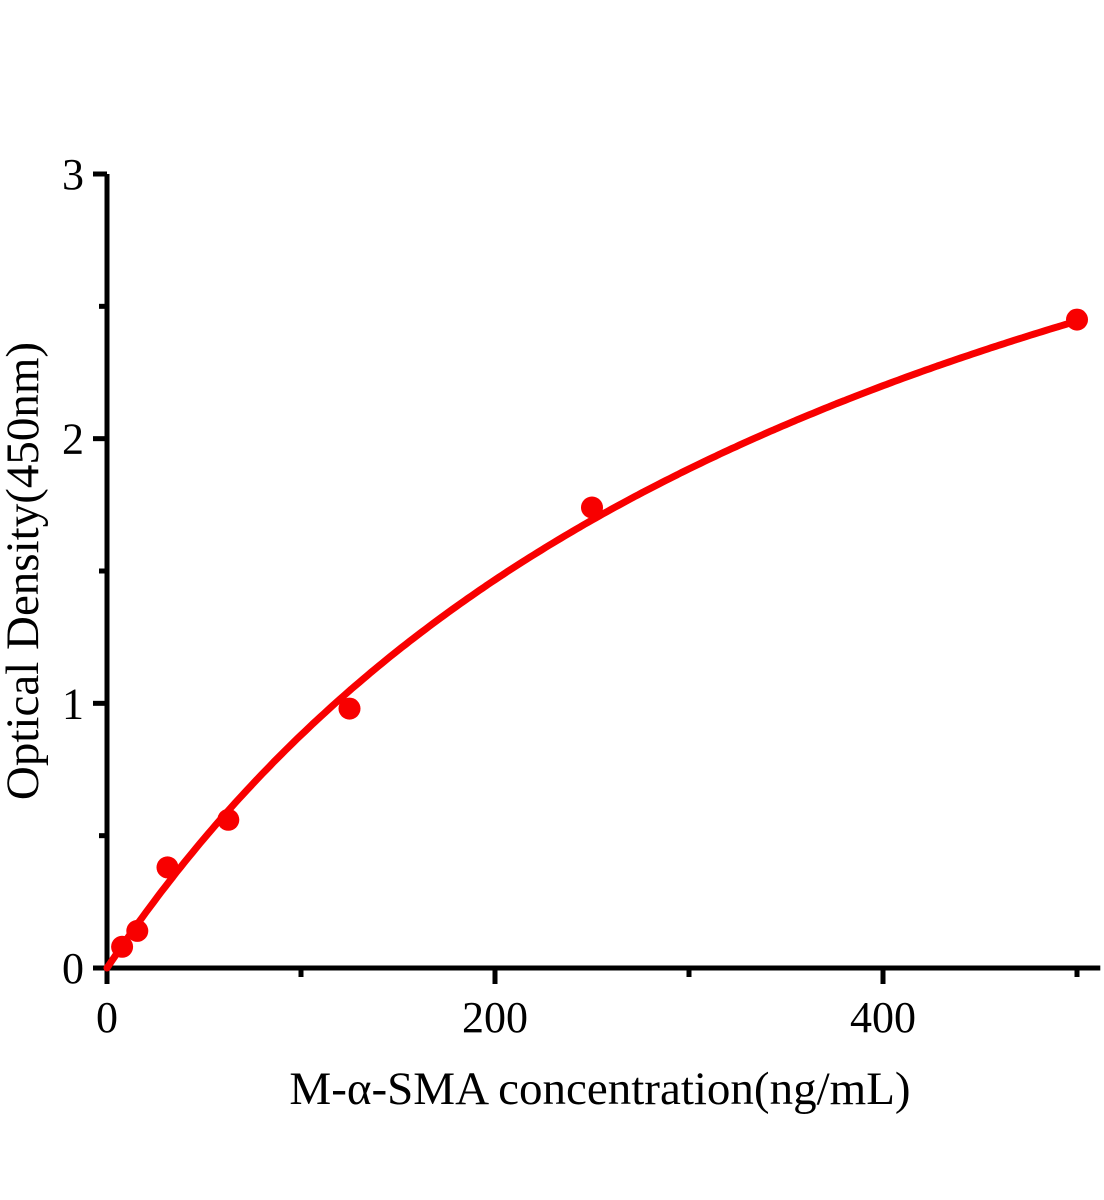 The width and height of the screenshot is (1104, 1200). What do you see at coordinates (495, 1017) in the screenshot?
I see `x-tick-label: 200` at bounding box center [495, 1017].